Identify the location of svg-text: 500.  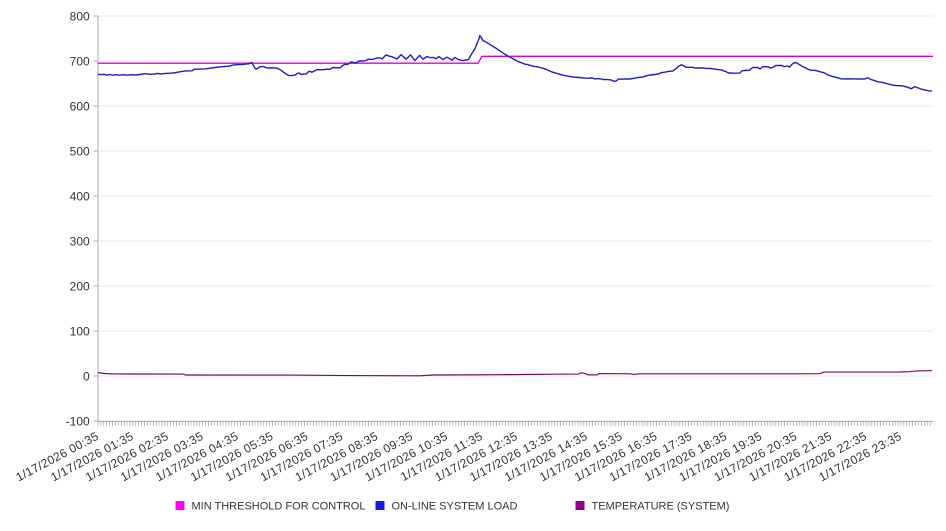
(80, 152).